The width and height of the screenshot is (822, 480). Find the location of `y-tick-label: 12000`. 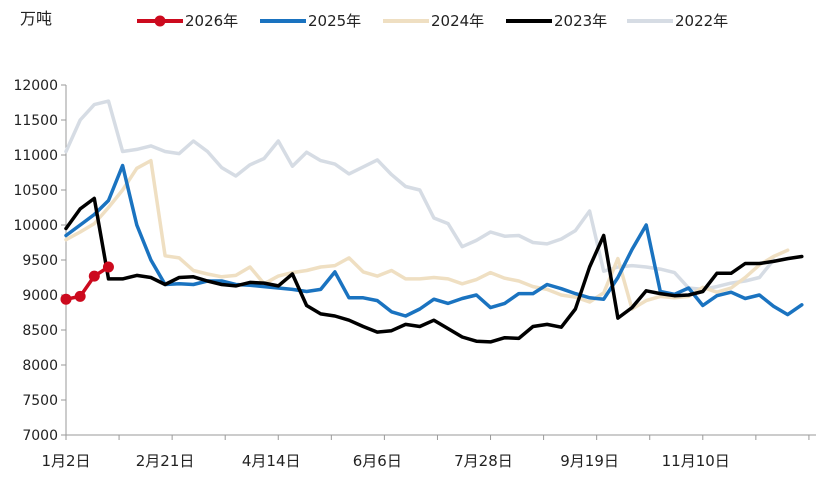

y-tick-label: 12000 is located at coordinates (35, 86).